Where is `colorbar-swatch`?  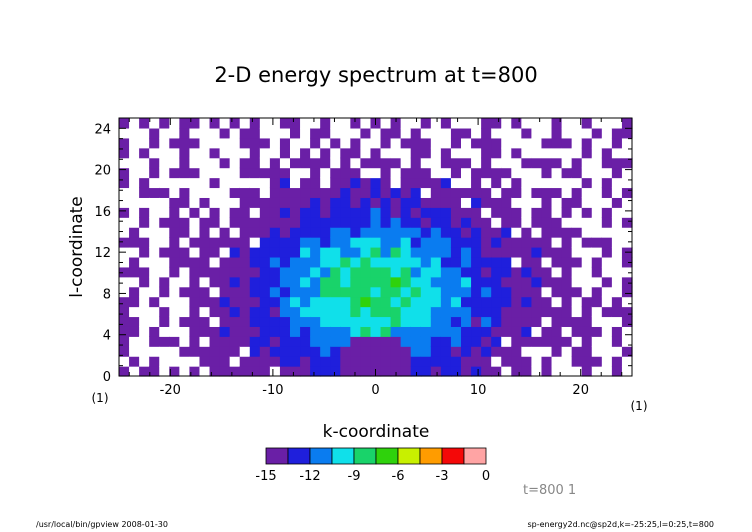
colorbar-swatch is located at coordinates (343, 456).